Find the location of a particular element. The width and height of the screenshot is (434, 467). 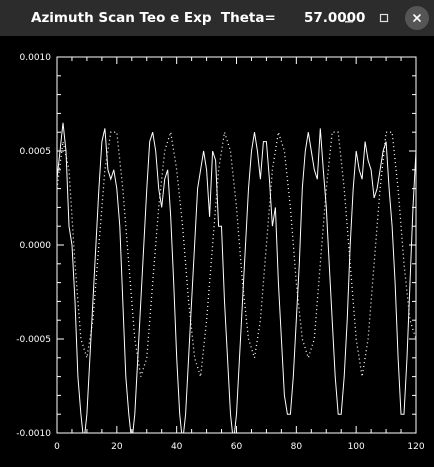

x-tick-label: 80 is located at coordinates (297, 447).